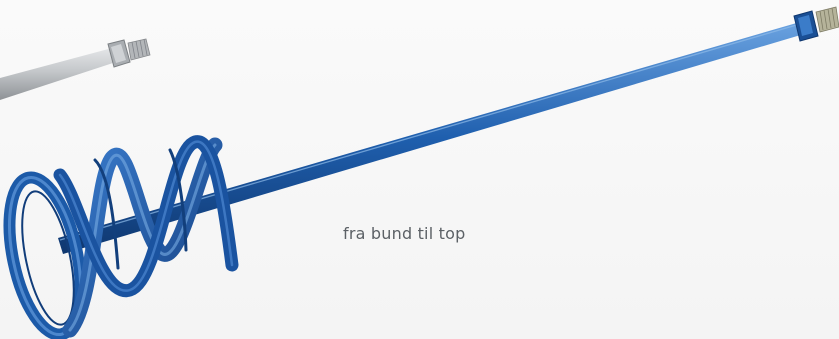  I want to click on caption-text: fra bund til top, so click(404, 233).